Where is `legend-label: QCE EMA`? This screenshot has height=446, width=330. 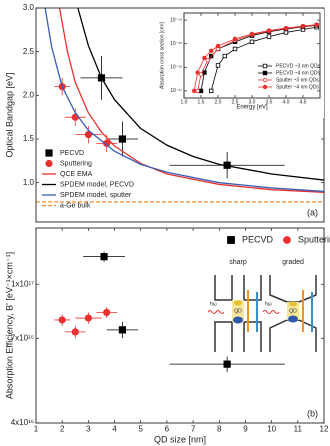
legend-label: QCE EMA is located at coordinates (76, 174).